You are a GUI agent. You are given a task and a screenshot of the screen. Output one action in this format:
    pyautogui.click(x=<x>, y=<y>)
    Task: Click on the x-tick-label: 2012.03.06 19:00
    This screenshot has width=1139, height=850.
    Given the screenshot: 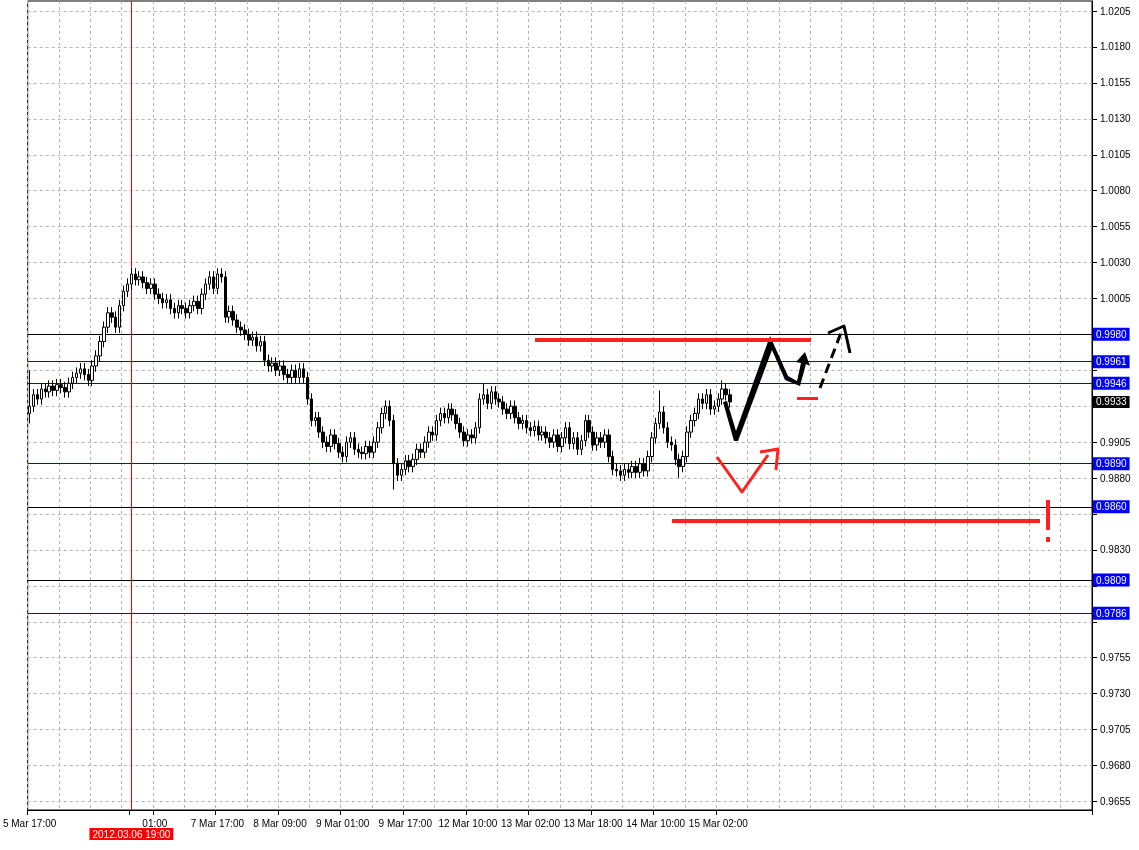 What is the action you would take?
    pyautogui.click(x=131, y=834)
    